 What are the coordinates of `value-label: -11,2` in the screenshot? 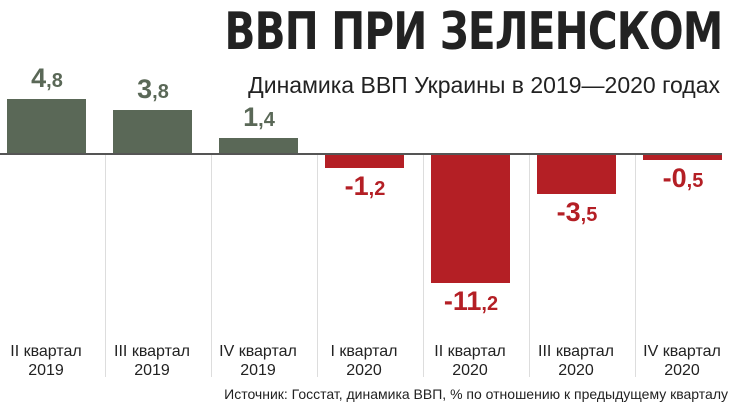 It's located at (471, 301).